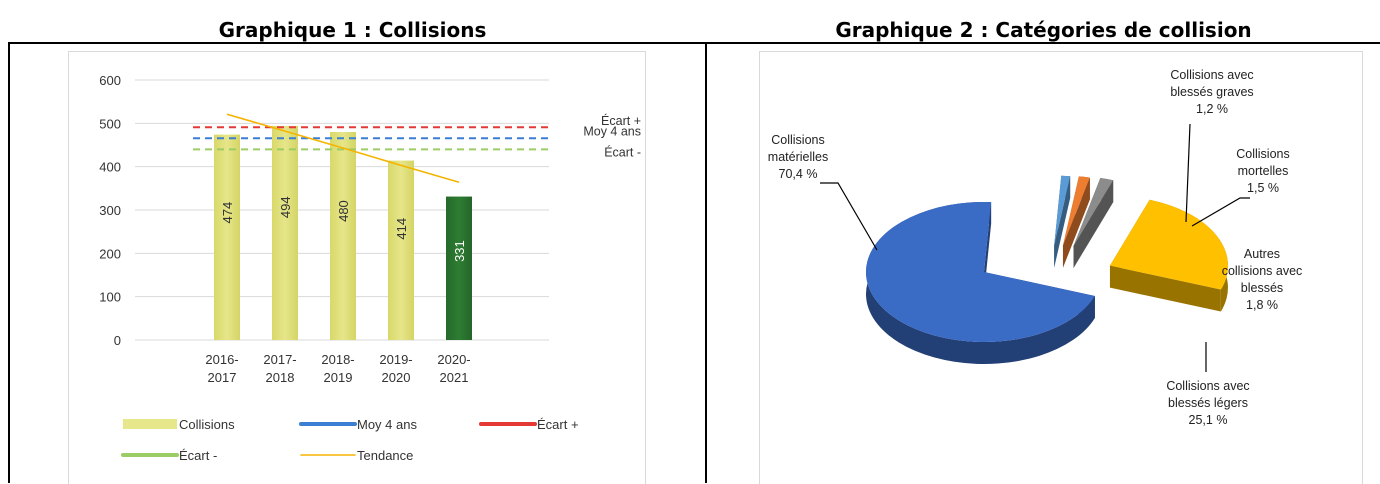  What do you see at coordinates (9, 262) in the screenshot?
I see `table-left-border` at bounding box center [9, 262].